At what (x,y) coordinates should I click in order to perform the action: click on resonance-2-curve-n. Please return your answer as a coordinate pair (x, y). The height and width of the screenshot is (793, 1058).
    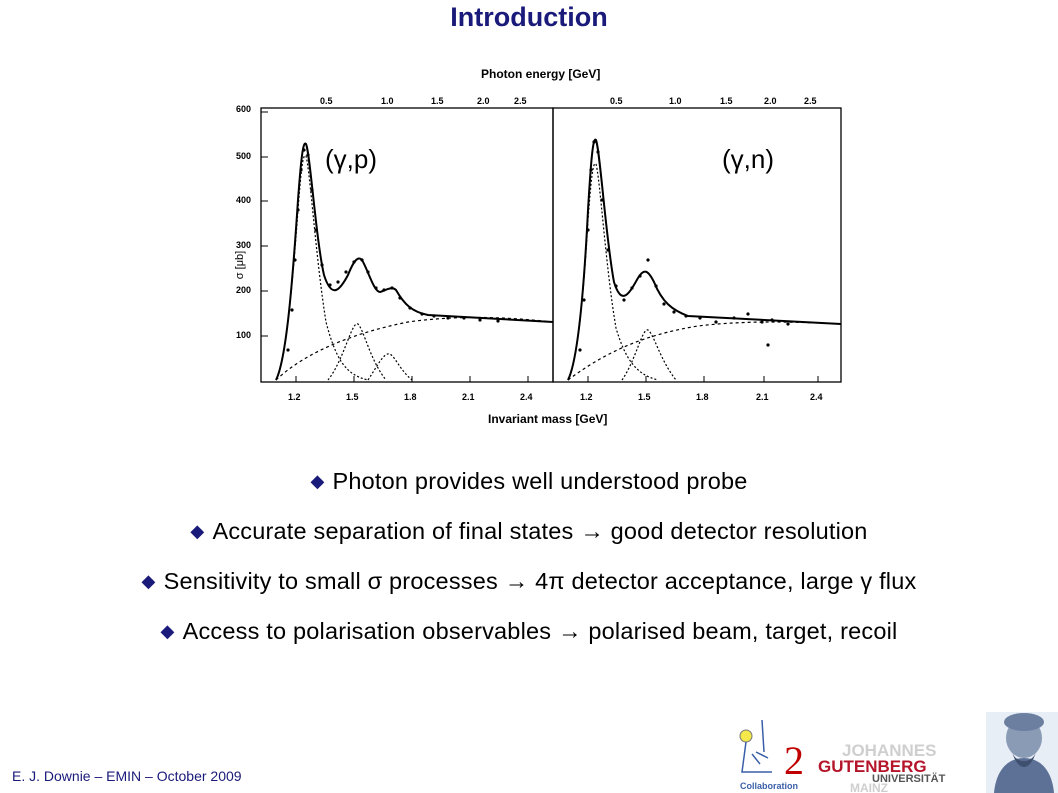
    Looking at the image, I should click on (649, 355).